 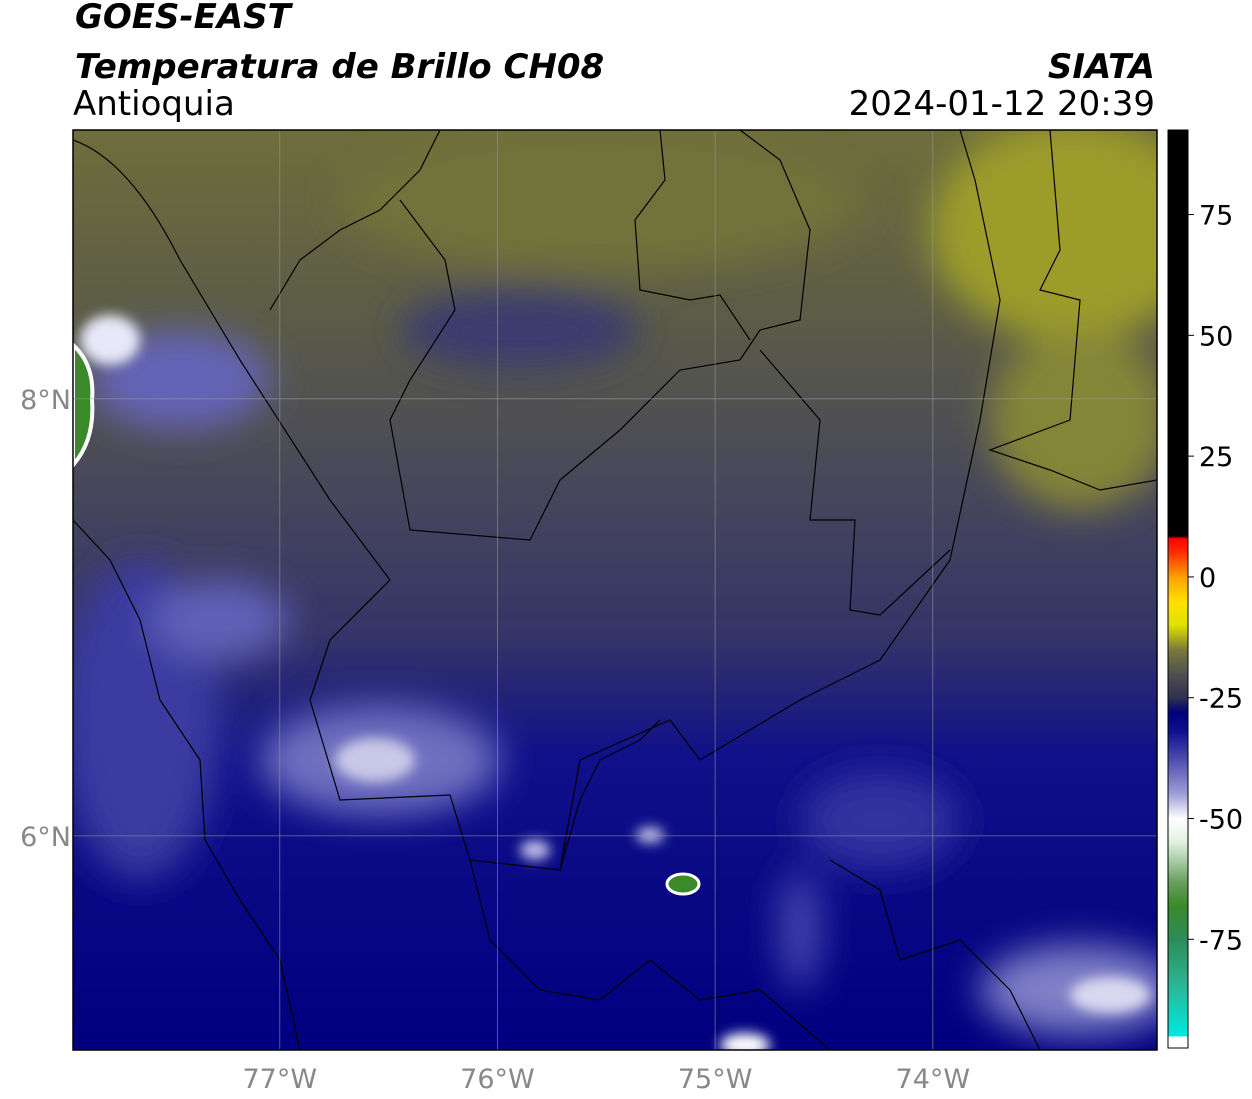 What do you see at coordinates (1216, 336) in the screenshot?
I see `colorbar-tick-label: 50` at bounding box center [1216, 336].